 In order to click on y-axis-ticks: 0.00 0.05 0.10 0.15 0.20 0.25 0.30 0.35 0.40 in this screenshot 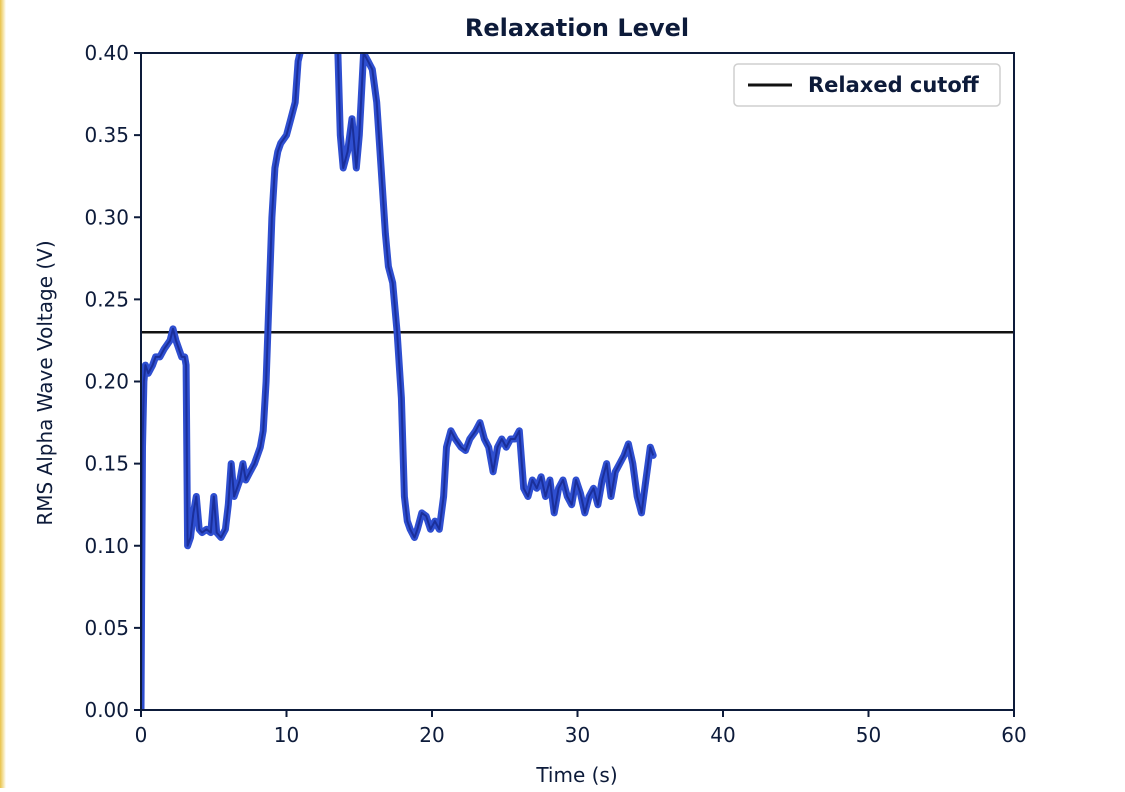, I will do `click(112, 381)`.